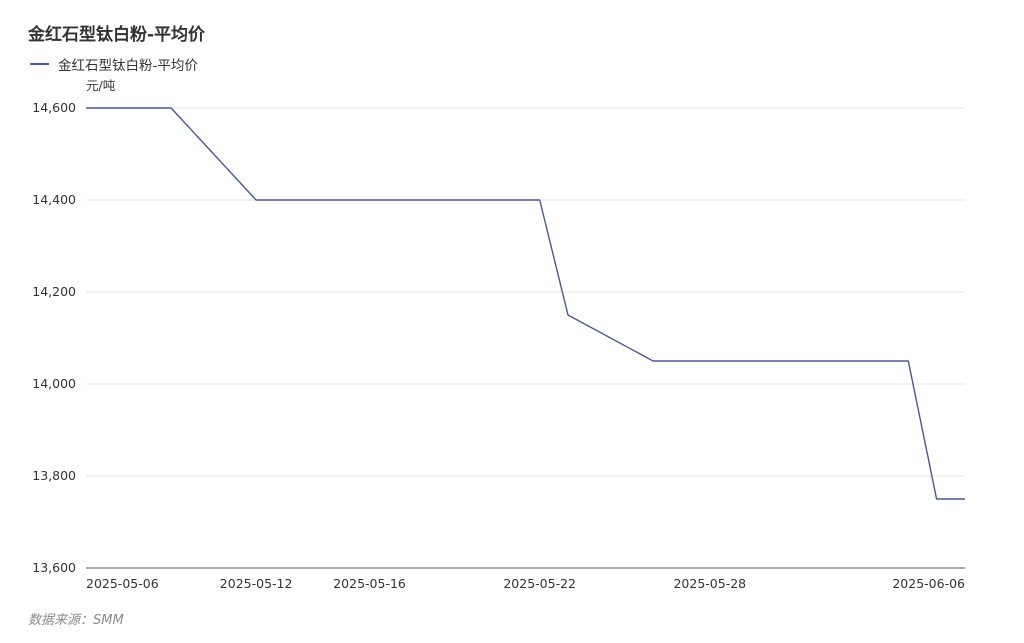  I want to click on y-axis-unit-label: 元/吨, so click(101, 85).